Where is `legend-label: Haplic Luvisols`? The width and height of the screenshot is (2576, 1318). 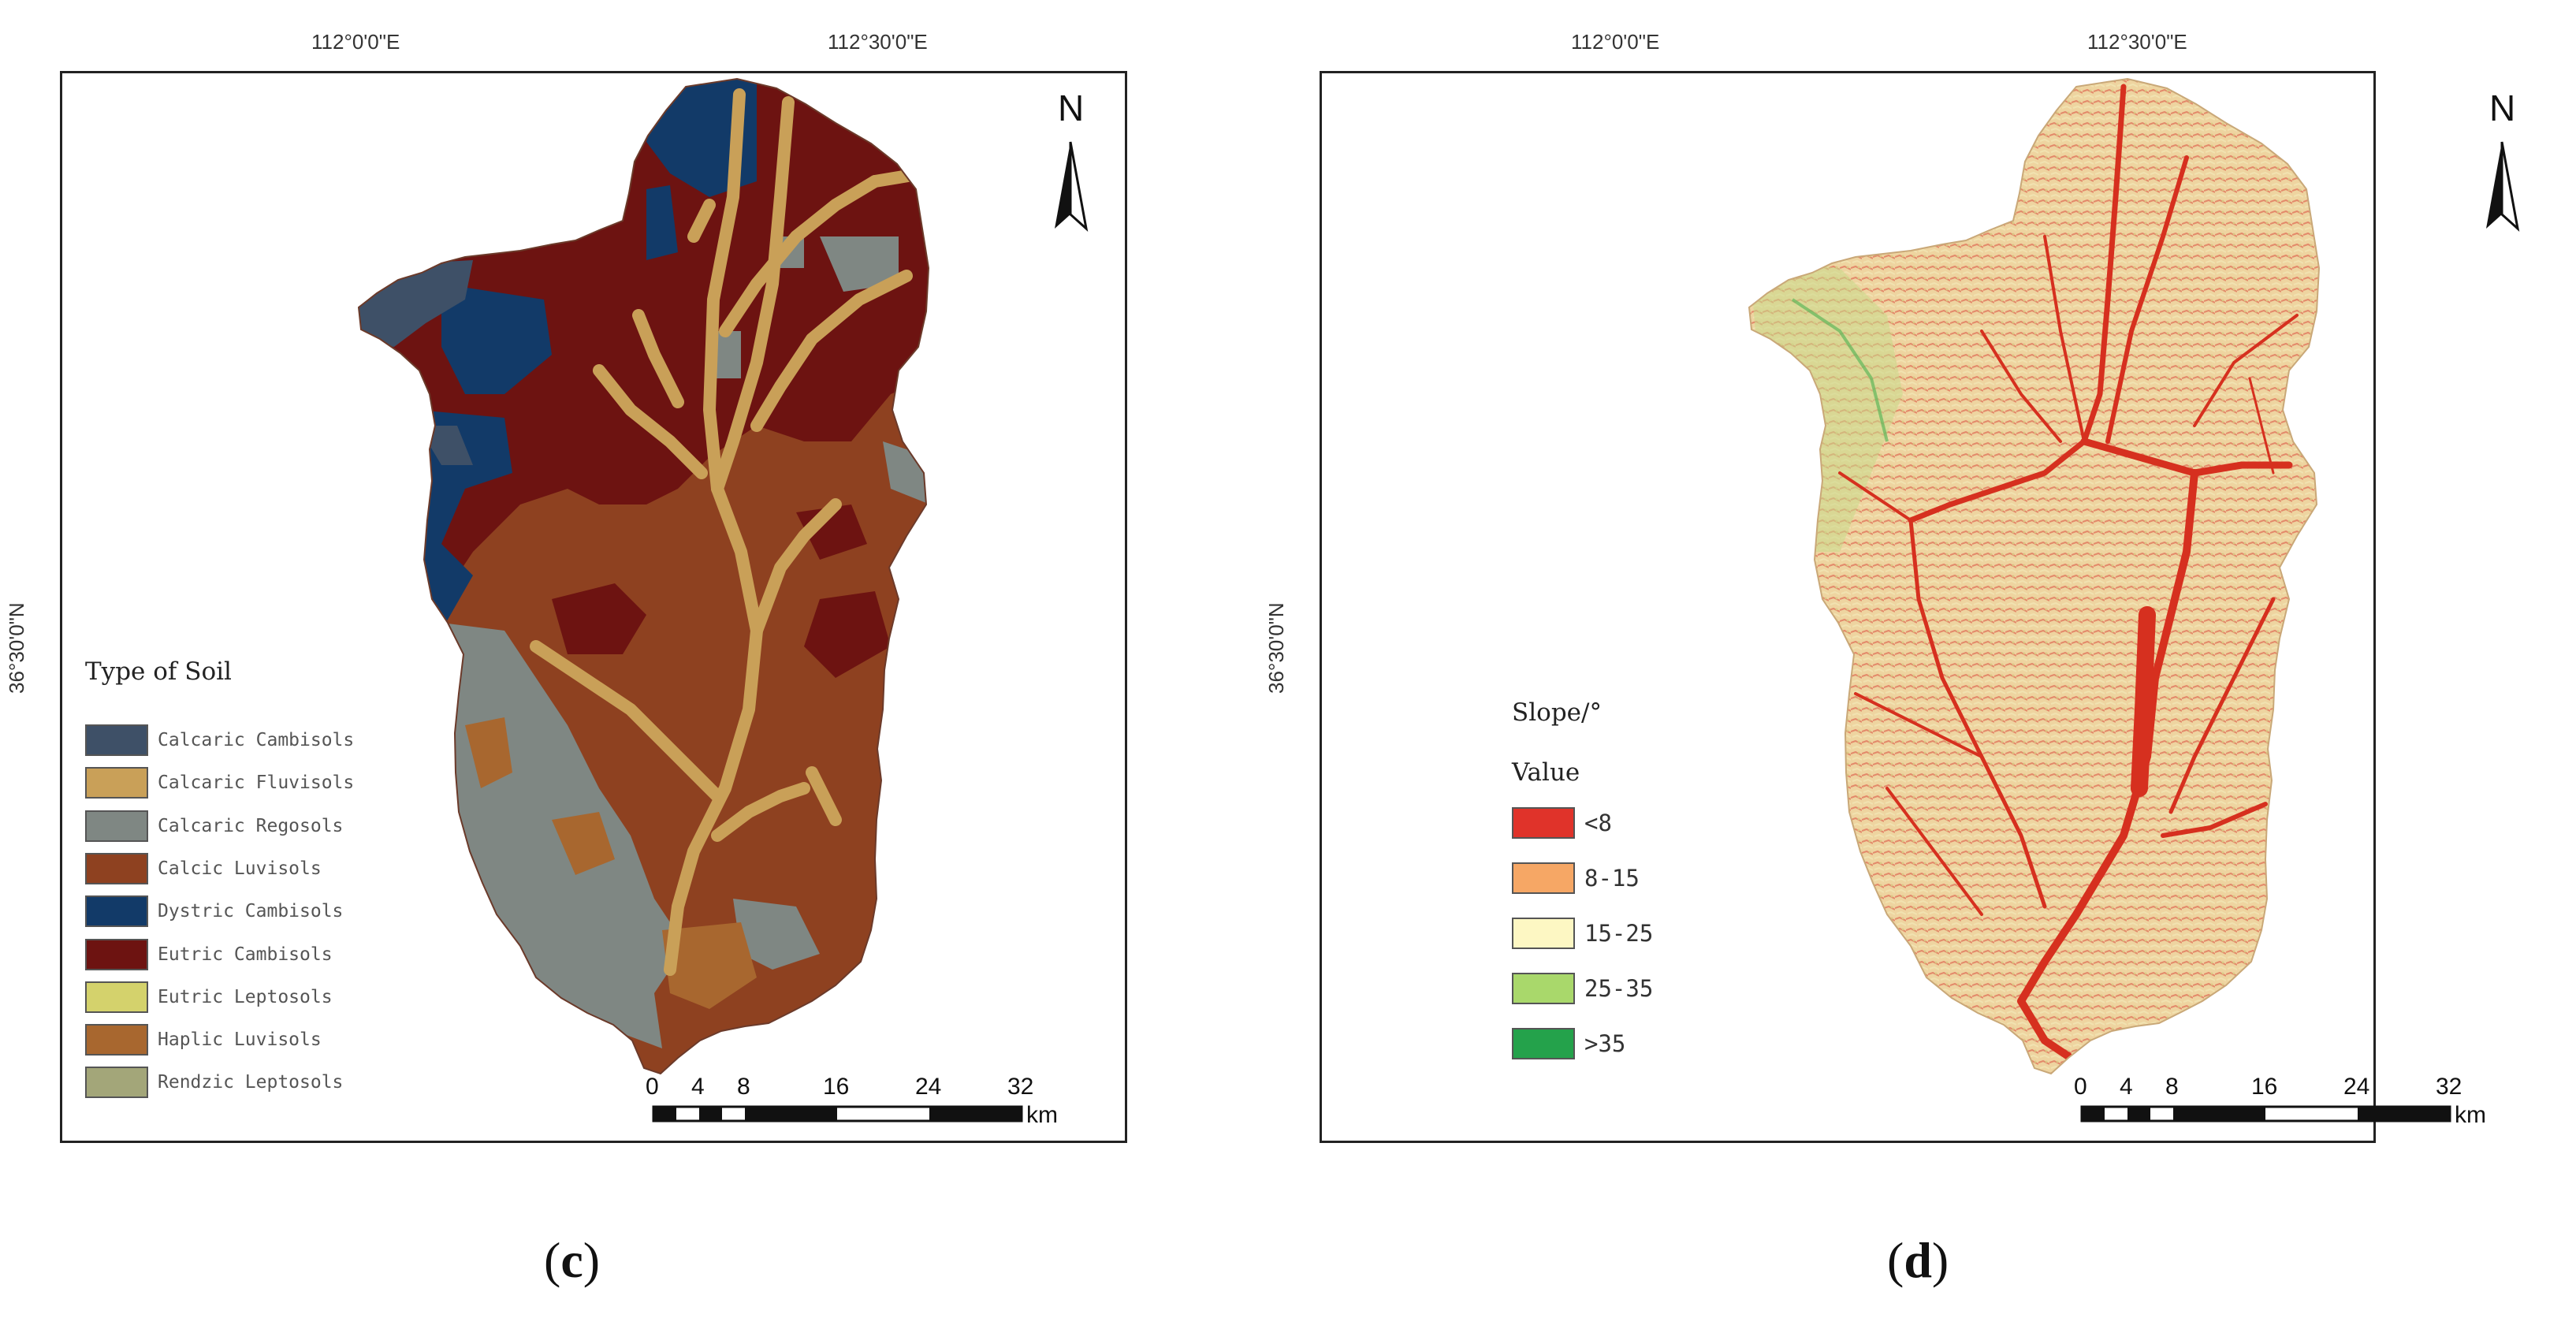 legend-label: Haplic Luvisols is located at coordinates (240, 1040).